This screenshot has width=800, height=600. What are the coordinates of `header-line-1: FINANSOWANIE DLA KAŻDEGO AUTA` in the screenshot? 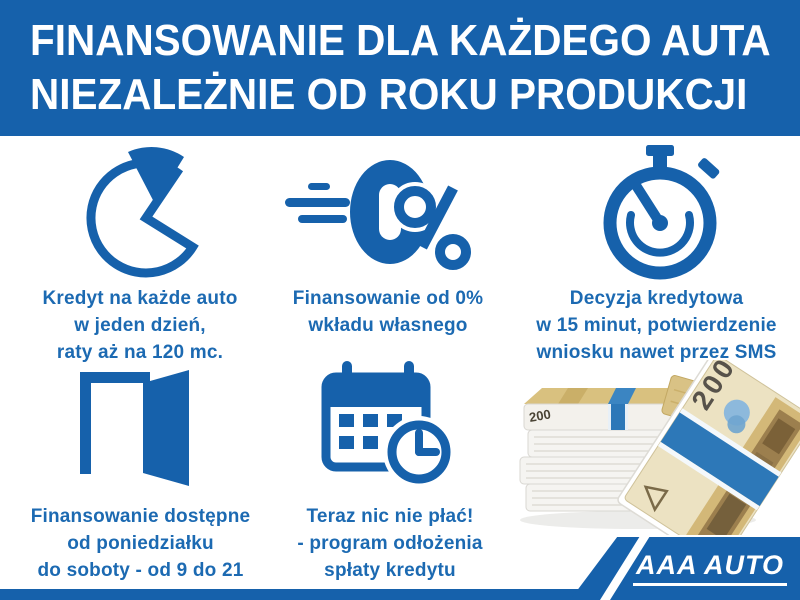 It's located at (400, 40).